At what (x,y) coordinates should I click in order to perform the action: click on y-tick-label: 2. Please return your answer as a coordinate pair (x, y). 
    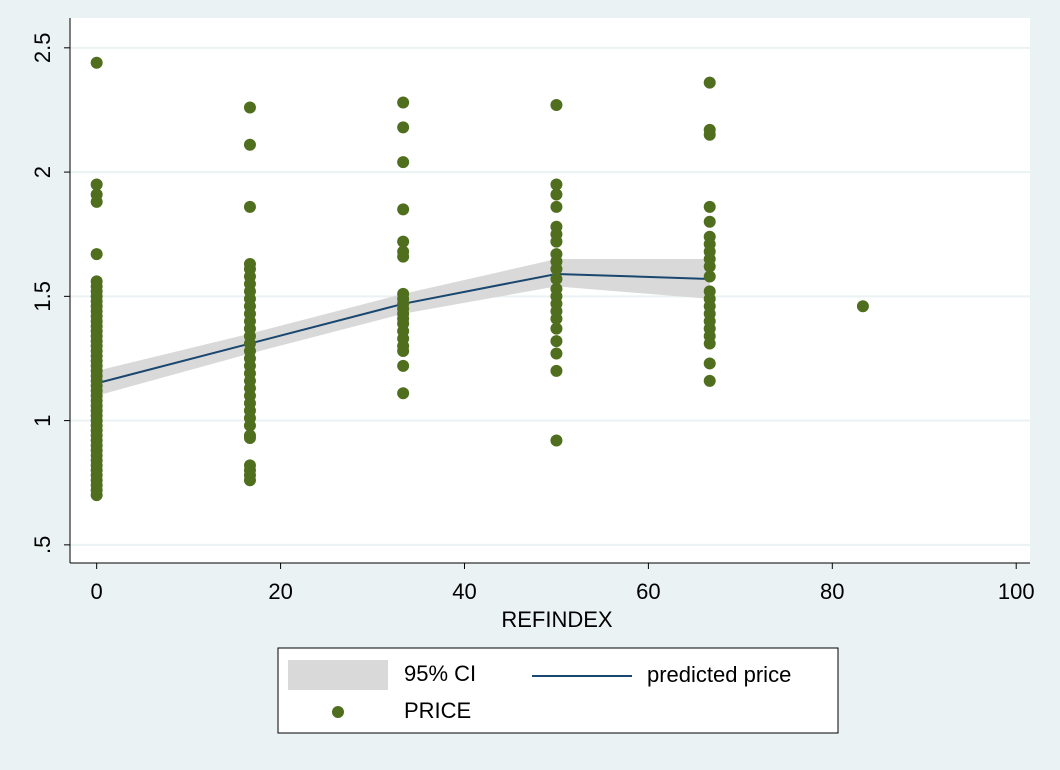
    Looking at the image, I should click on (42, 172).